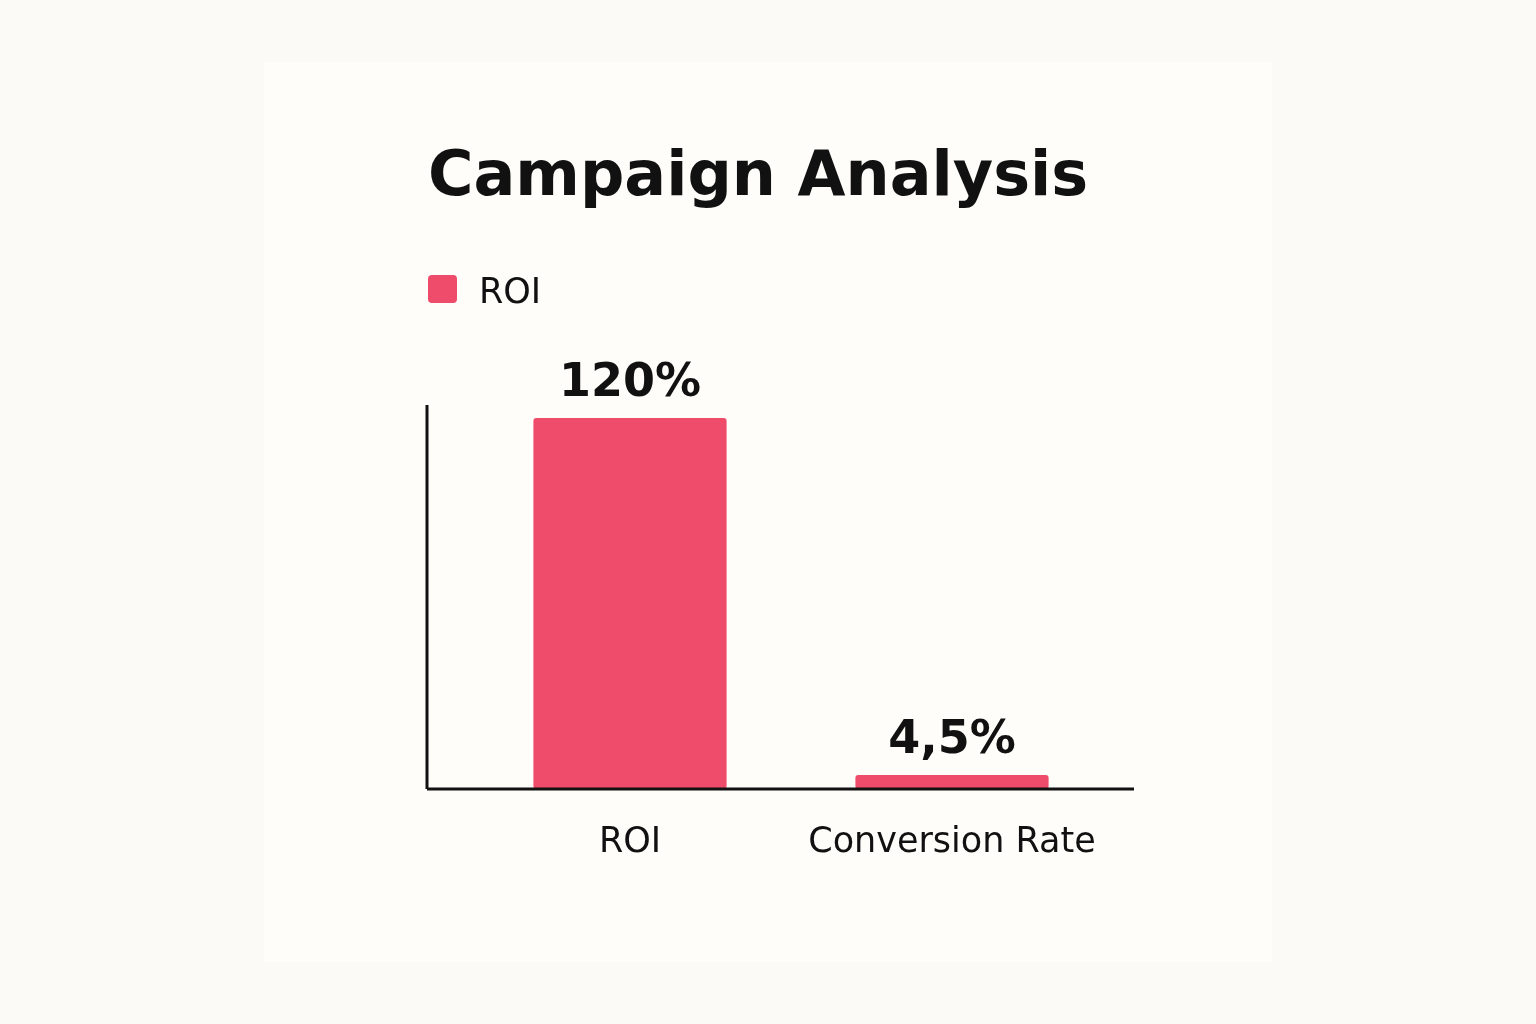 The image size is (1536, 1024). I want to click on legend-label: ROI, so click(510, 291).